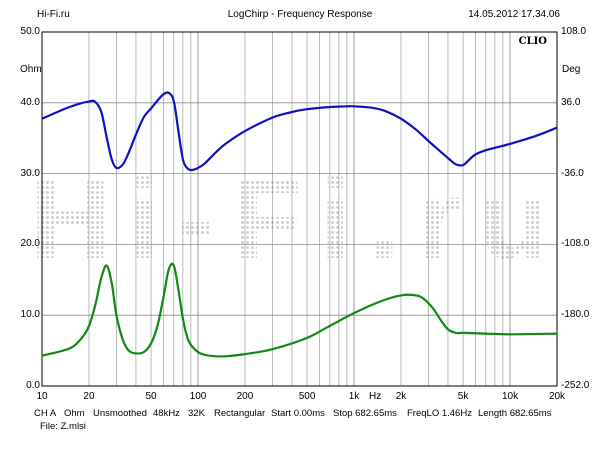 This screenshot has height=450, width=600. Describe the element at coordinates (245, 396) in the screenshot. I see `x-tick-label: 200` at that location.